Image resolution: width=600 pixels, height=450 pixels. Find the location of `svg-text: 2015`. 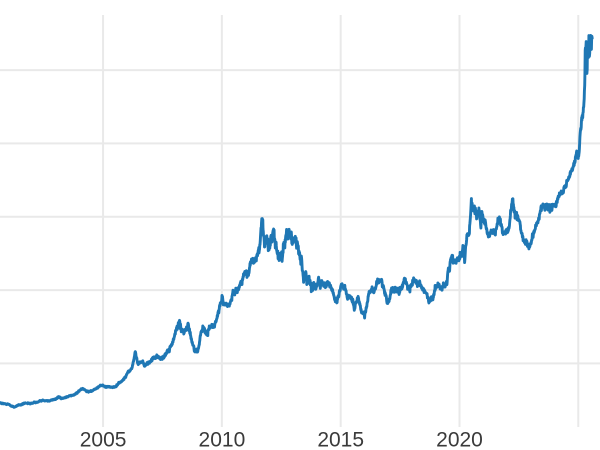

svg-text: 2015 is located at coordinates (340, 439).